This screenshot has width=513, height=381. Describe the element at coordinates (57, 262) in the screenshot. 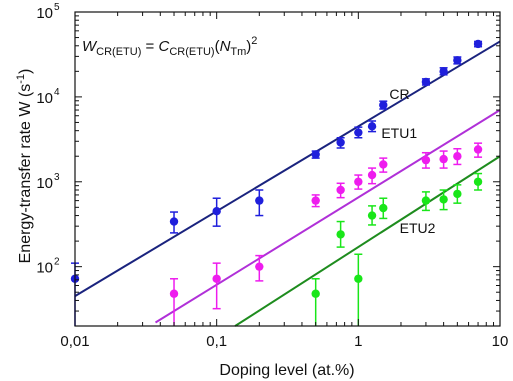

I see `y-tick-exponent: 2` at that location.